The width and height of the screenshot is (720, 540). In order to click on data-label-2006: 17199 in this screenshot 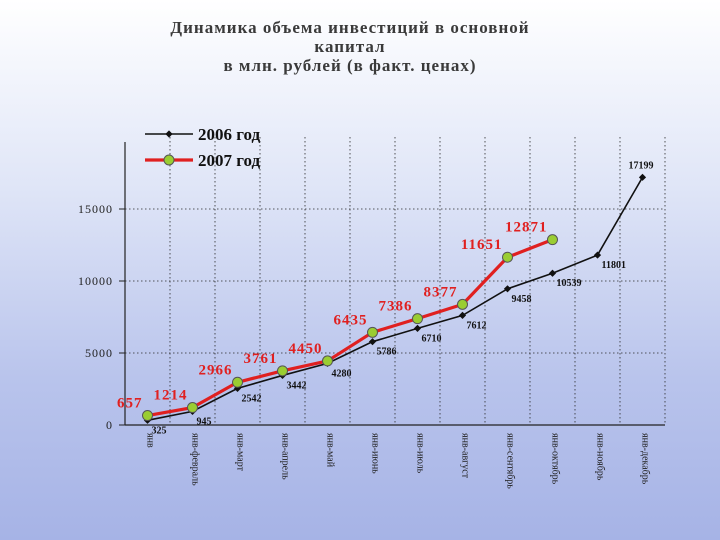, I will do `click(641, 165)`.